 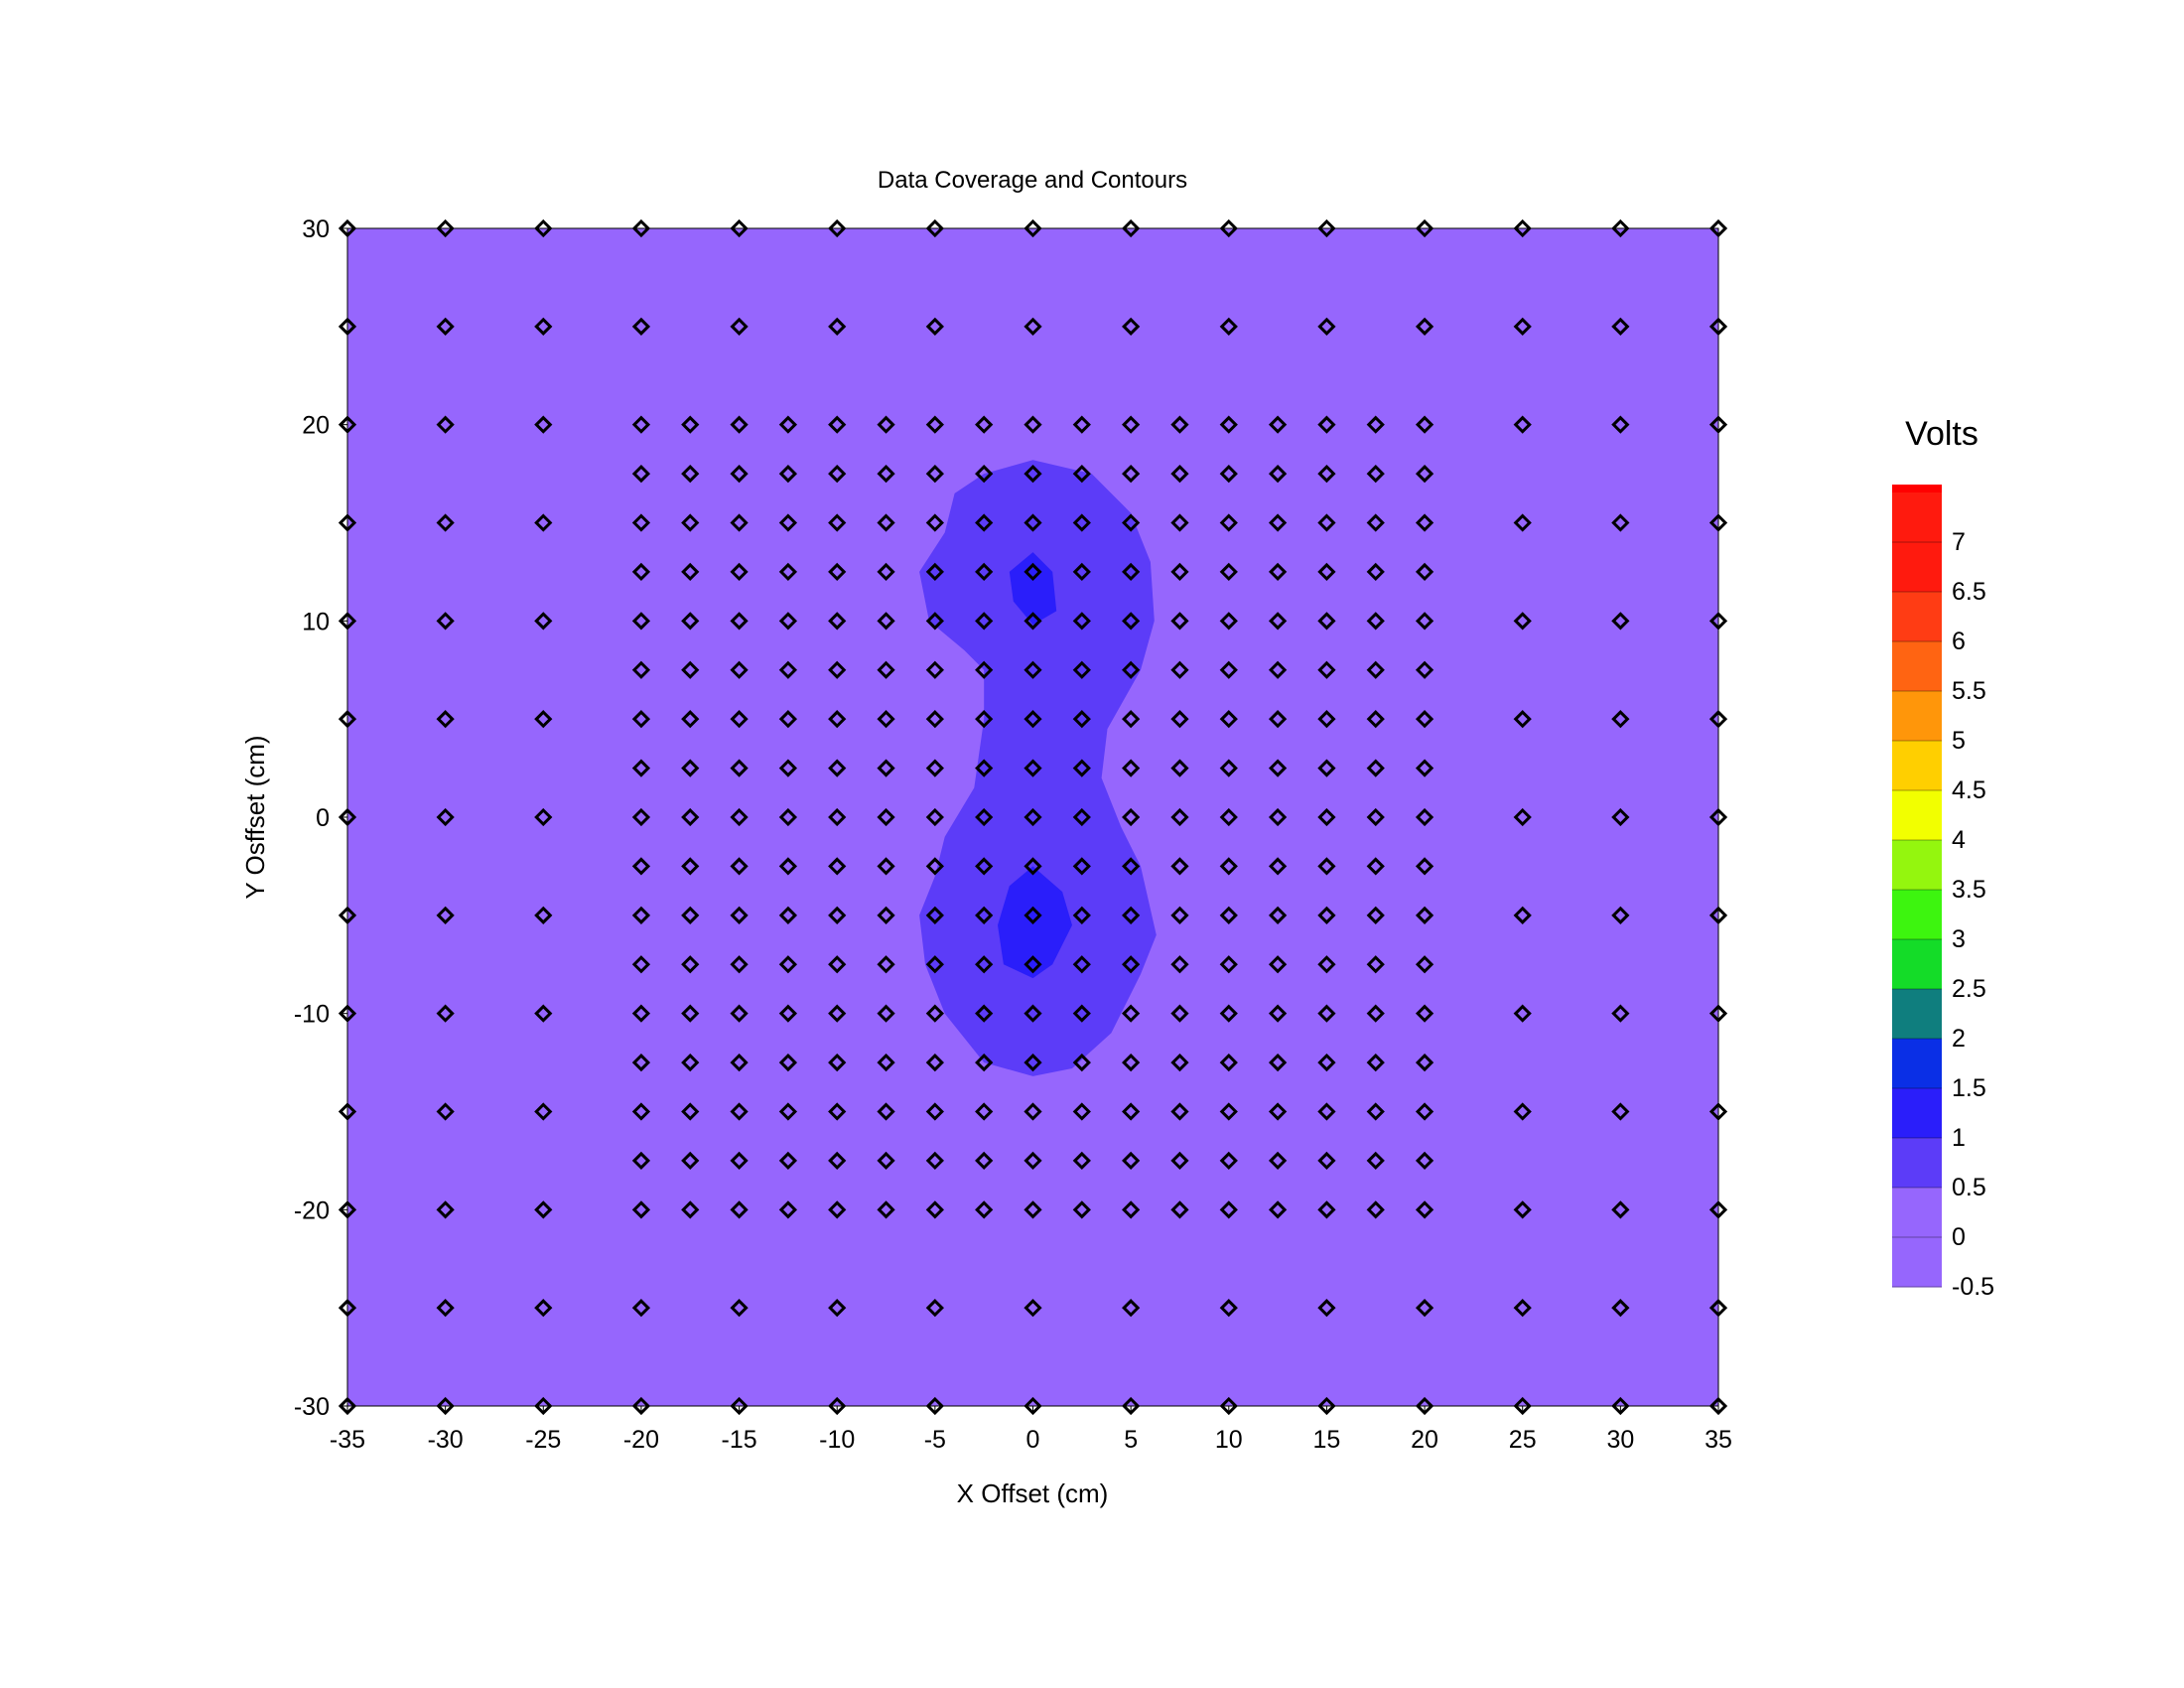 I want to click on colorbar-label: 5, so click(x=1959, y=741).